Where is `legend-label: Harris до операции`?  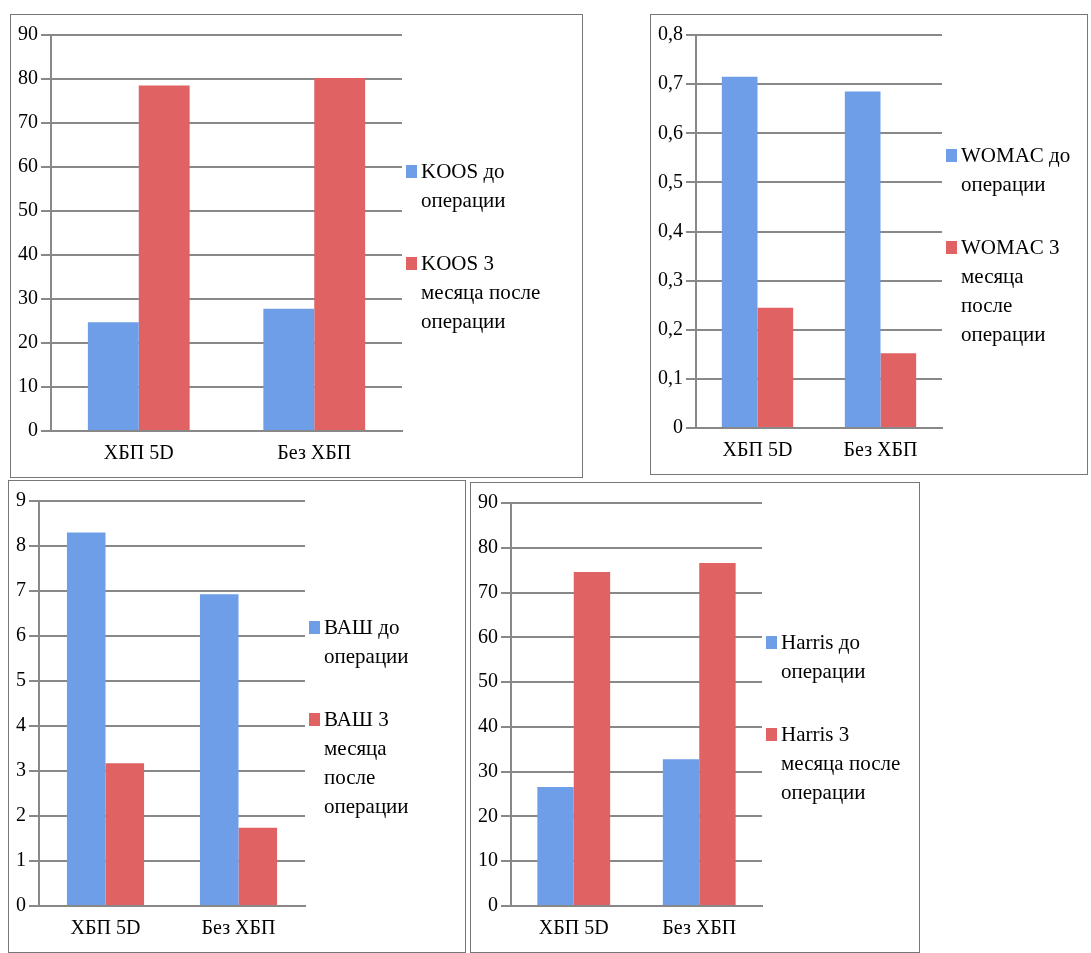 legend-label: Harris до операции is located at coordinates (824, 657).